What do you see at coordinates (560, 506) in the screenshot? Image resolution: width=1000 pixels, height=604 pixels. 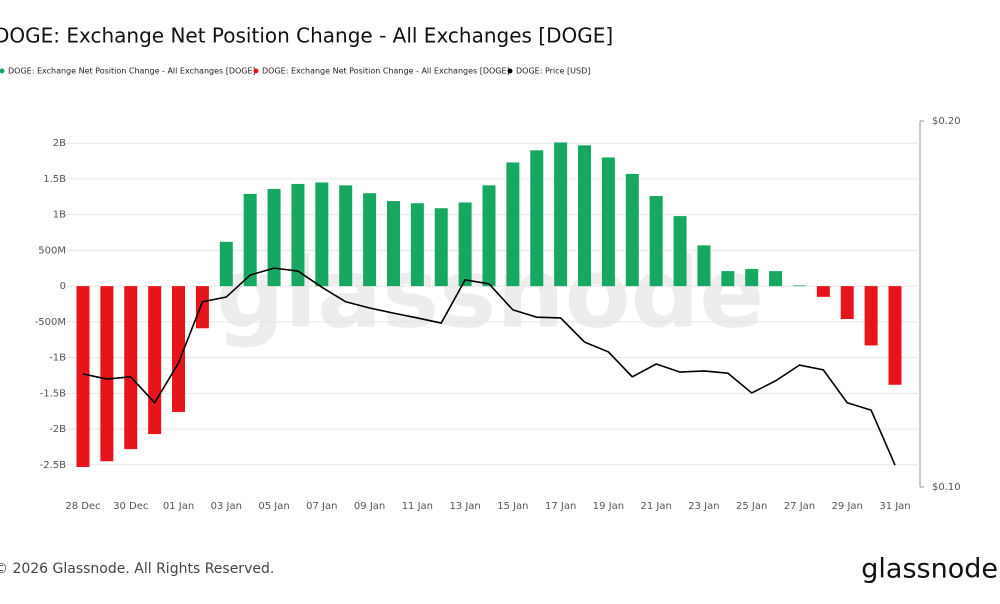 I see `x-tick-label: 17 Jan` at bounding box center [560, 506].